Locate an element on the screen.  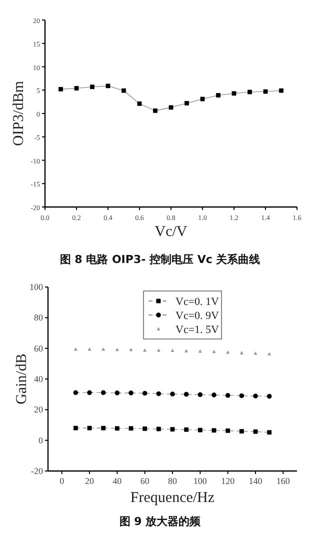
y-tick-label: 80 is located at coordinates (39, 317).